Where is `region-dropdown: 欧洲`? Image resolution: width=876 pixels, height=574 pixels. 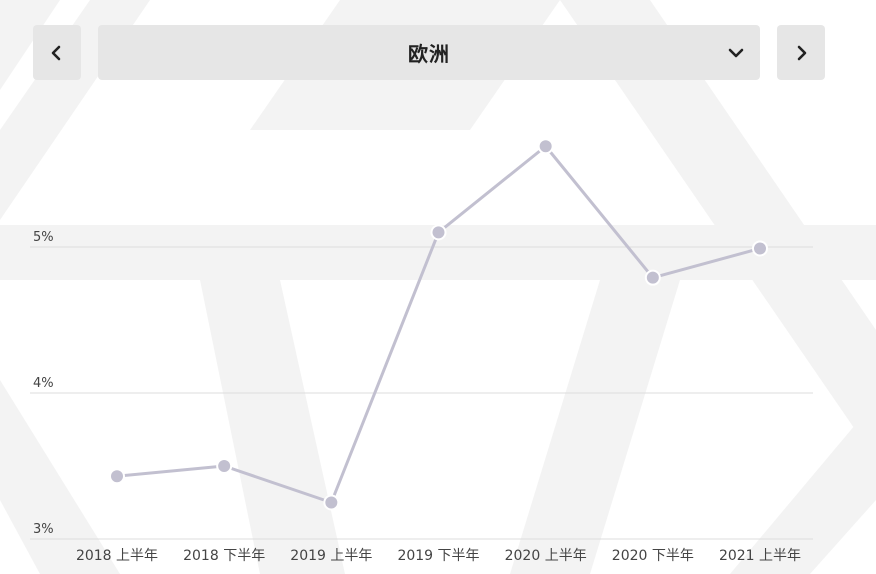 region-dropdown: 欧洲 is located at coordinates (429, 52).